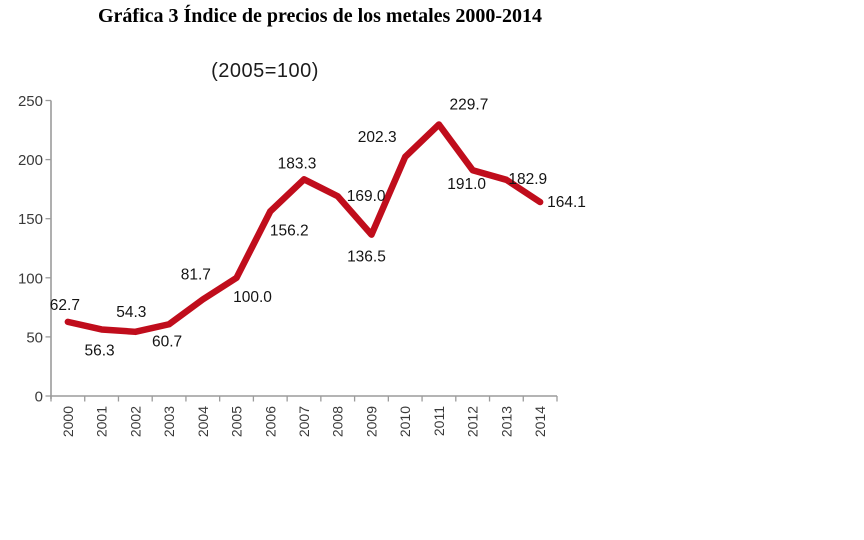 The width and height of the screenshot is (864, 540). Describe the element at coordinates (377, 137) in the screenshot. I see `data-point-label: 202.3` at that location.